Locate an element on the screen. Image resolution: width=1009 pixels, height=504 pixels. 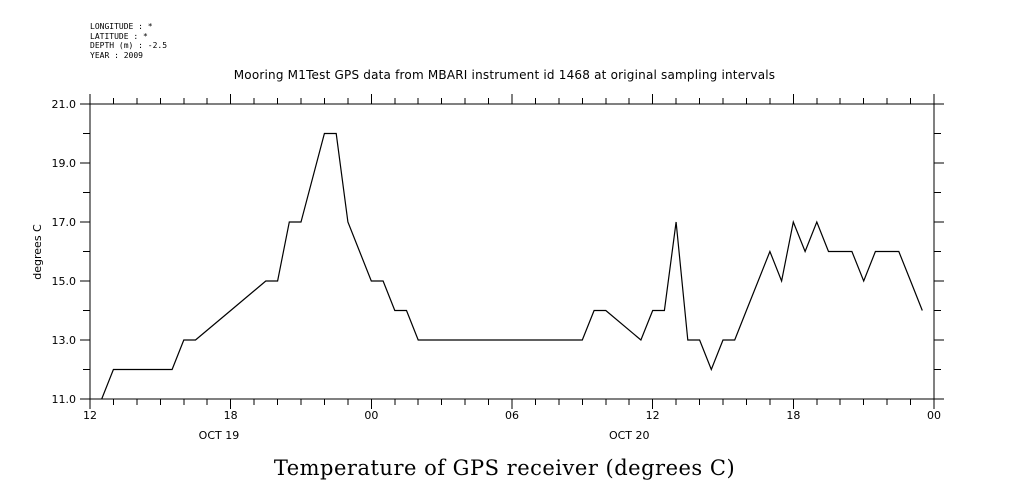
y-axis-label: degrees C is located at coordinates (37, 252).